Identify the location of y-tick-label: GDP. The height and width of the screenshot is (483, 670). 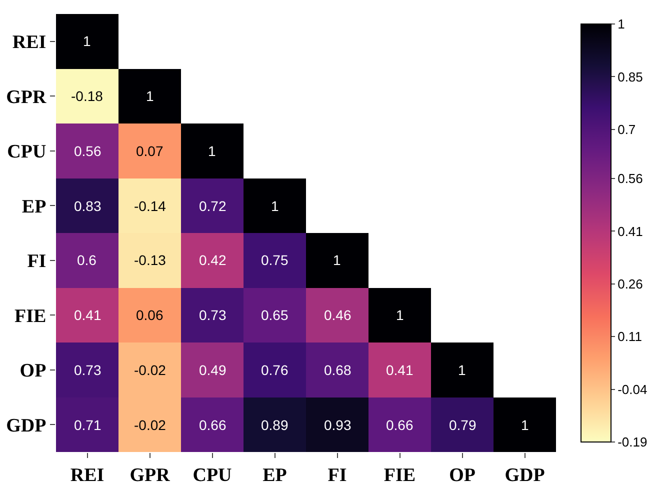
(26, 425).